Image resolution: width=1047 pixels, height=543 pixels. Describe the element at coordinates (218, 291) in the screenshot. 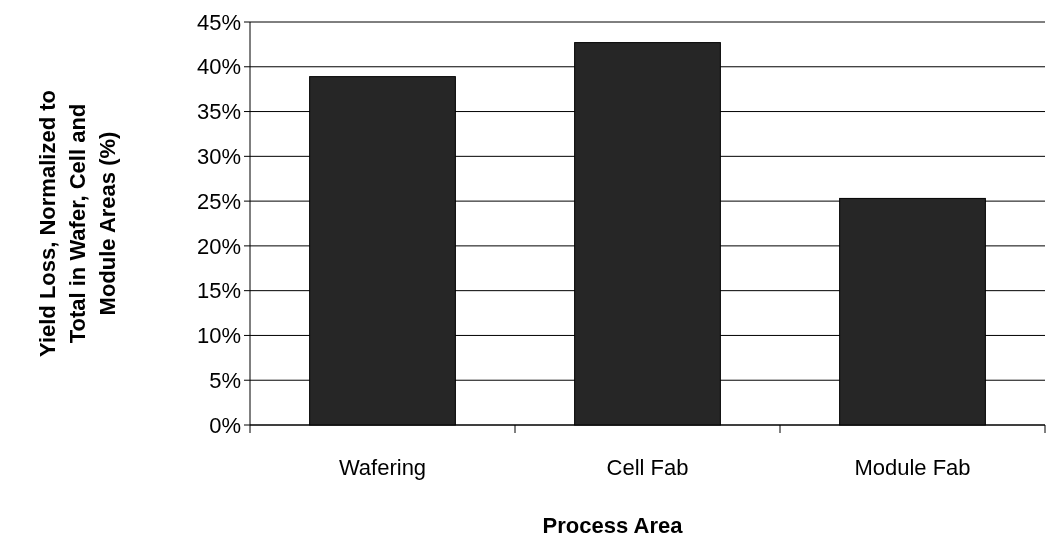

I see `y-tick-label: 15%` at that location.